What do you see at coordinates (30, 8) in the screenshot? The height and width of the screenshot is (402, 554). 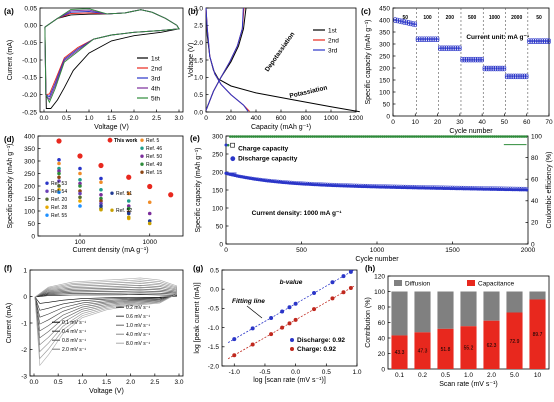 I see `panel-a-ytick-label: 0.05` at bounding box center [30, 8].